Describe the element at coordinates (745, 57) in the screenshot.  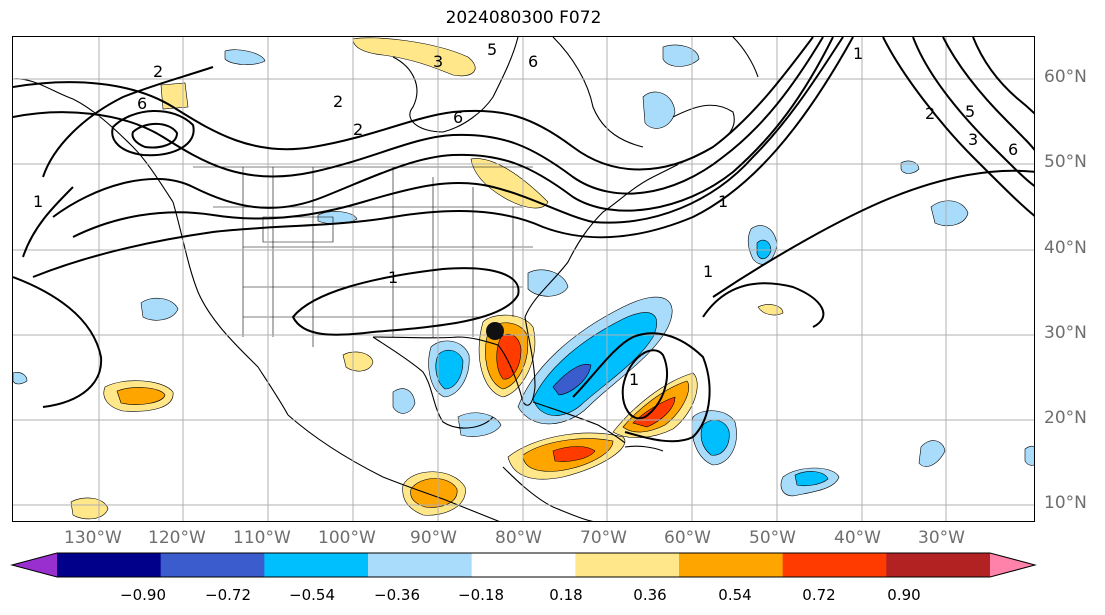
I see `coast-greenland` at that location.